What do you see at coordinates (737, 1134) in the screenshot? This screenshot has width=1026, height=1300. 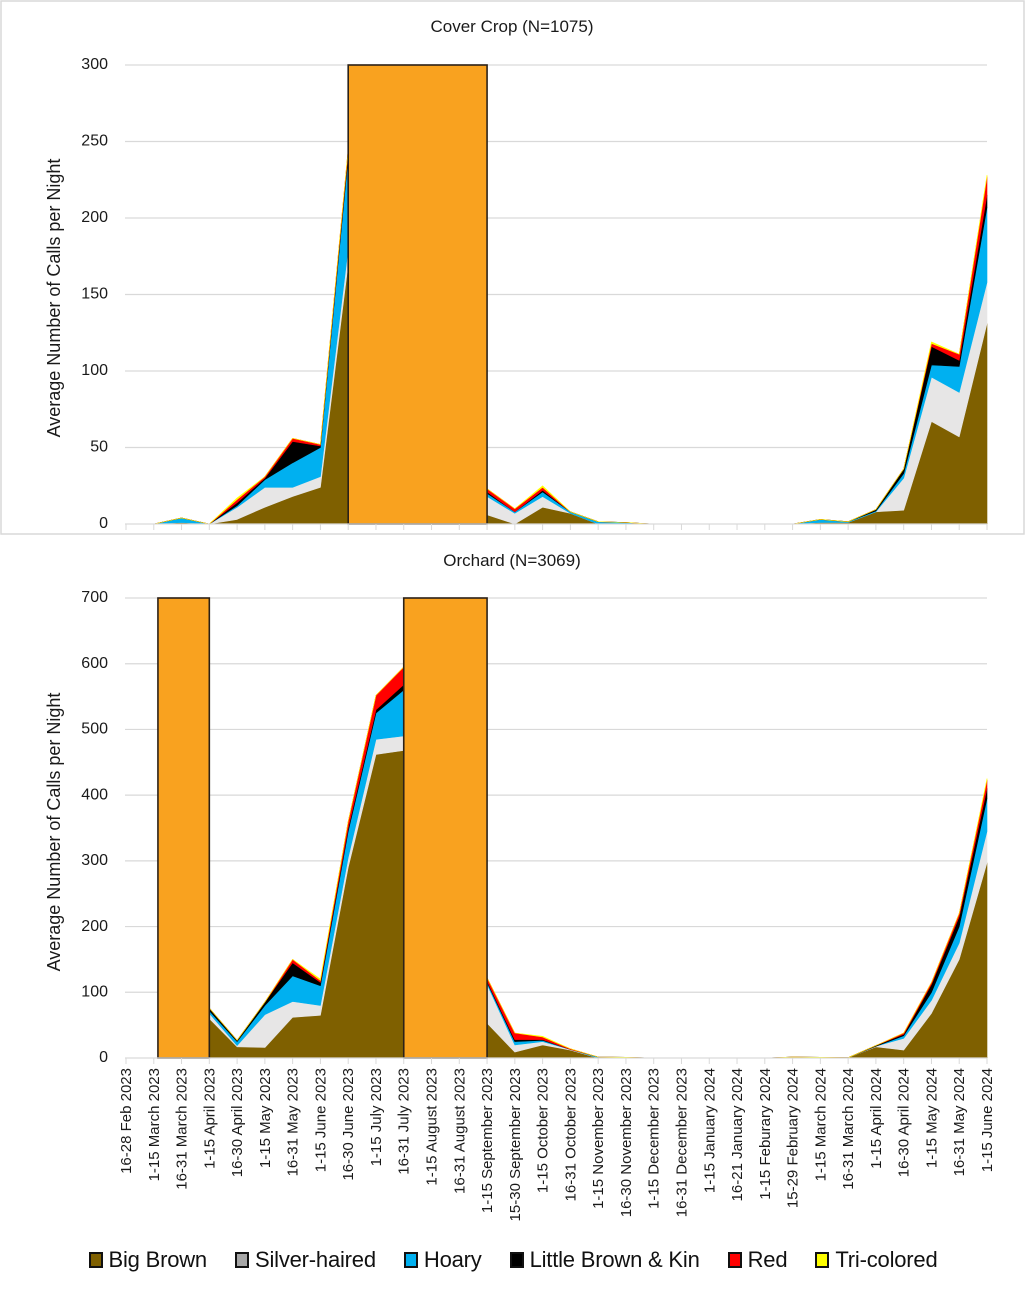 I see `x-tick-label: 16-21 January 2024` at bounding box center [737, 1134].